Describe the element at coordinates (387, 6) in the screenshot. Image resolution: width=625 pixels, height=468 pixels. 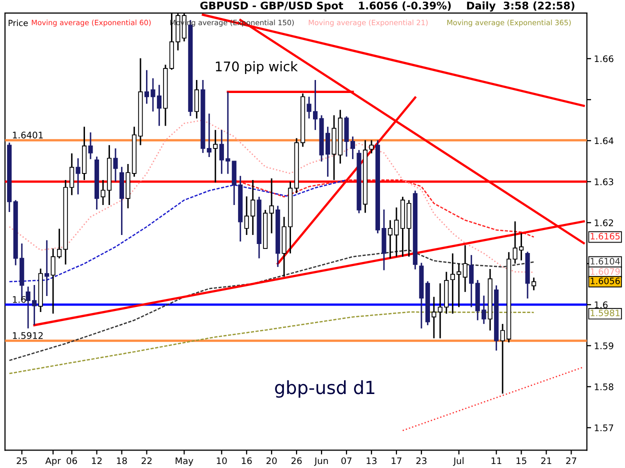
I see `chart-title: GBPUSD - GBP/USD Spot 1.6056 (-0.39%) Daily 3:58 (22:58)` at that location.